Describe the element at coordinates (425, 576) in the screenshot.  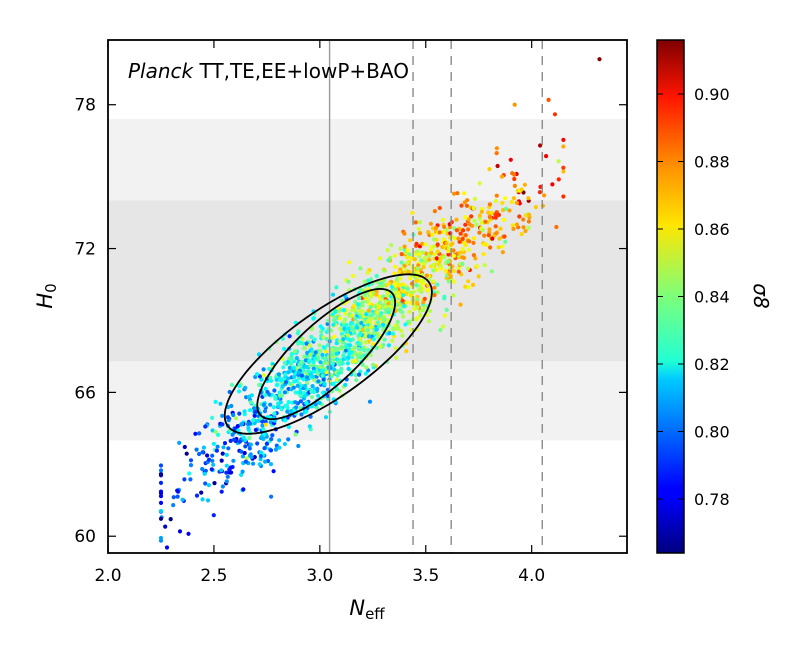
I see `x-tick-label: 3.5` at that location.